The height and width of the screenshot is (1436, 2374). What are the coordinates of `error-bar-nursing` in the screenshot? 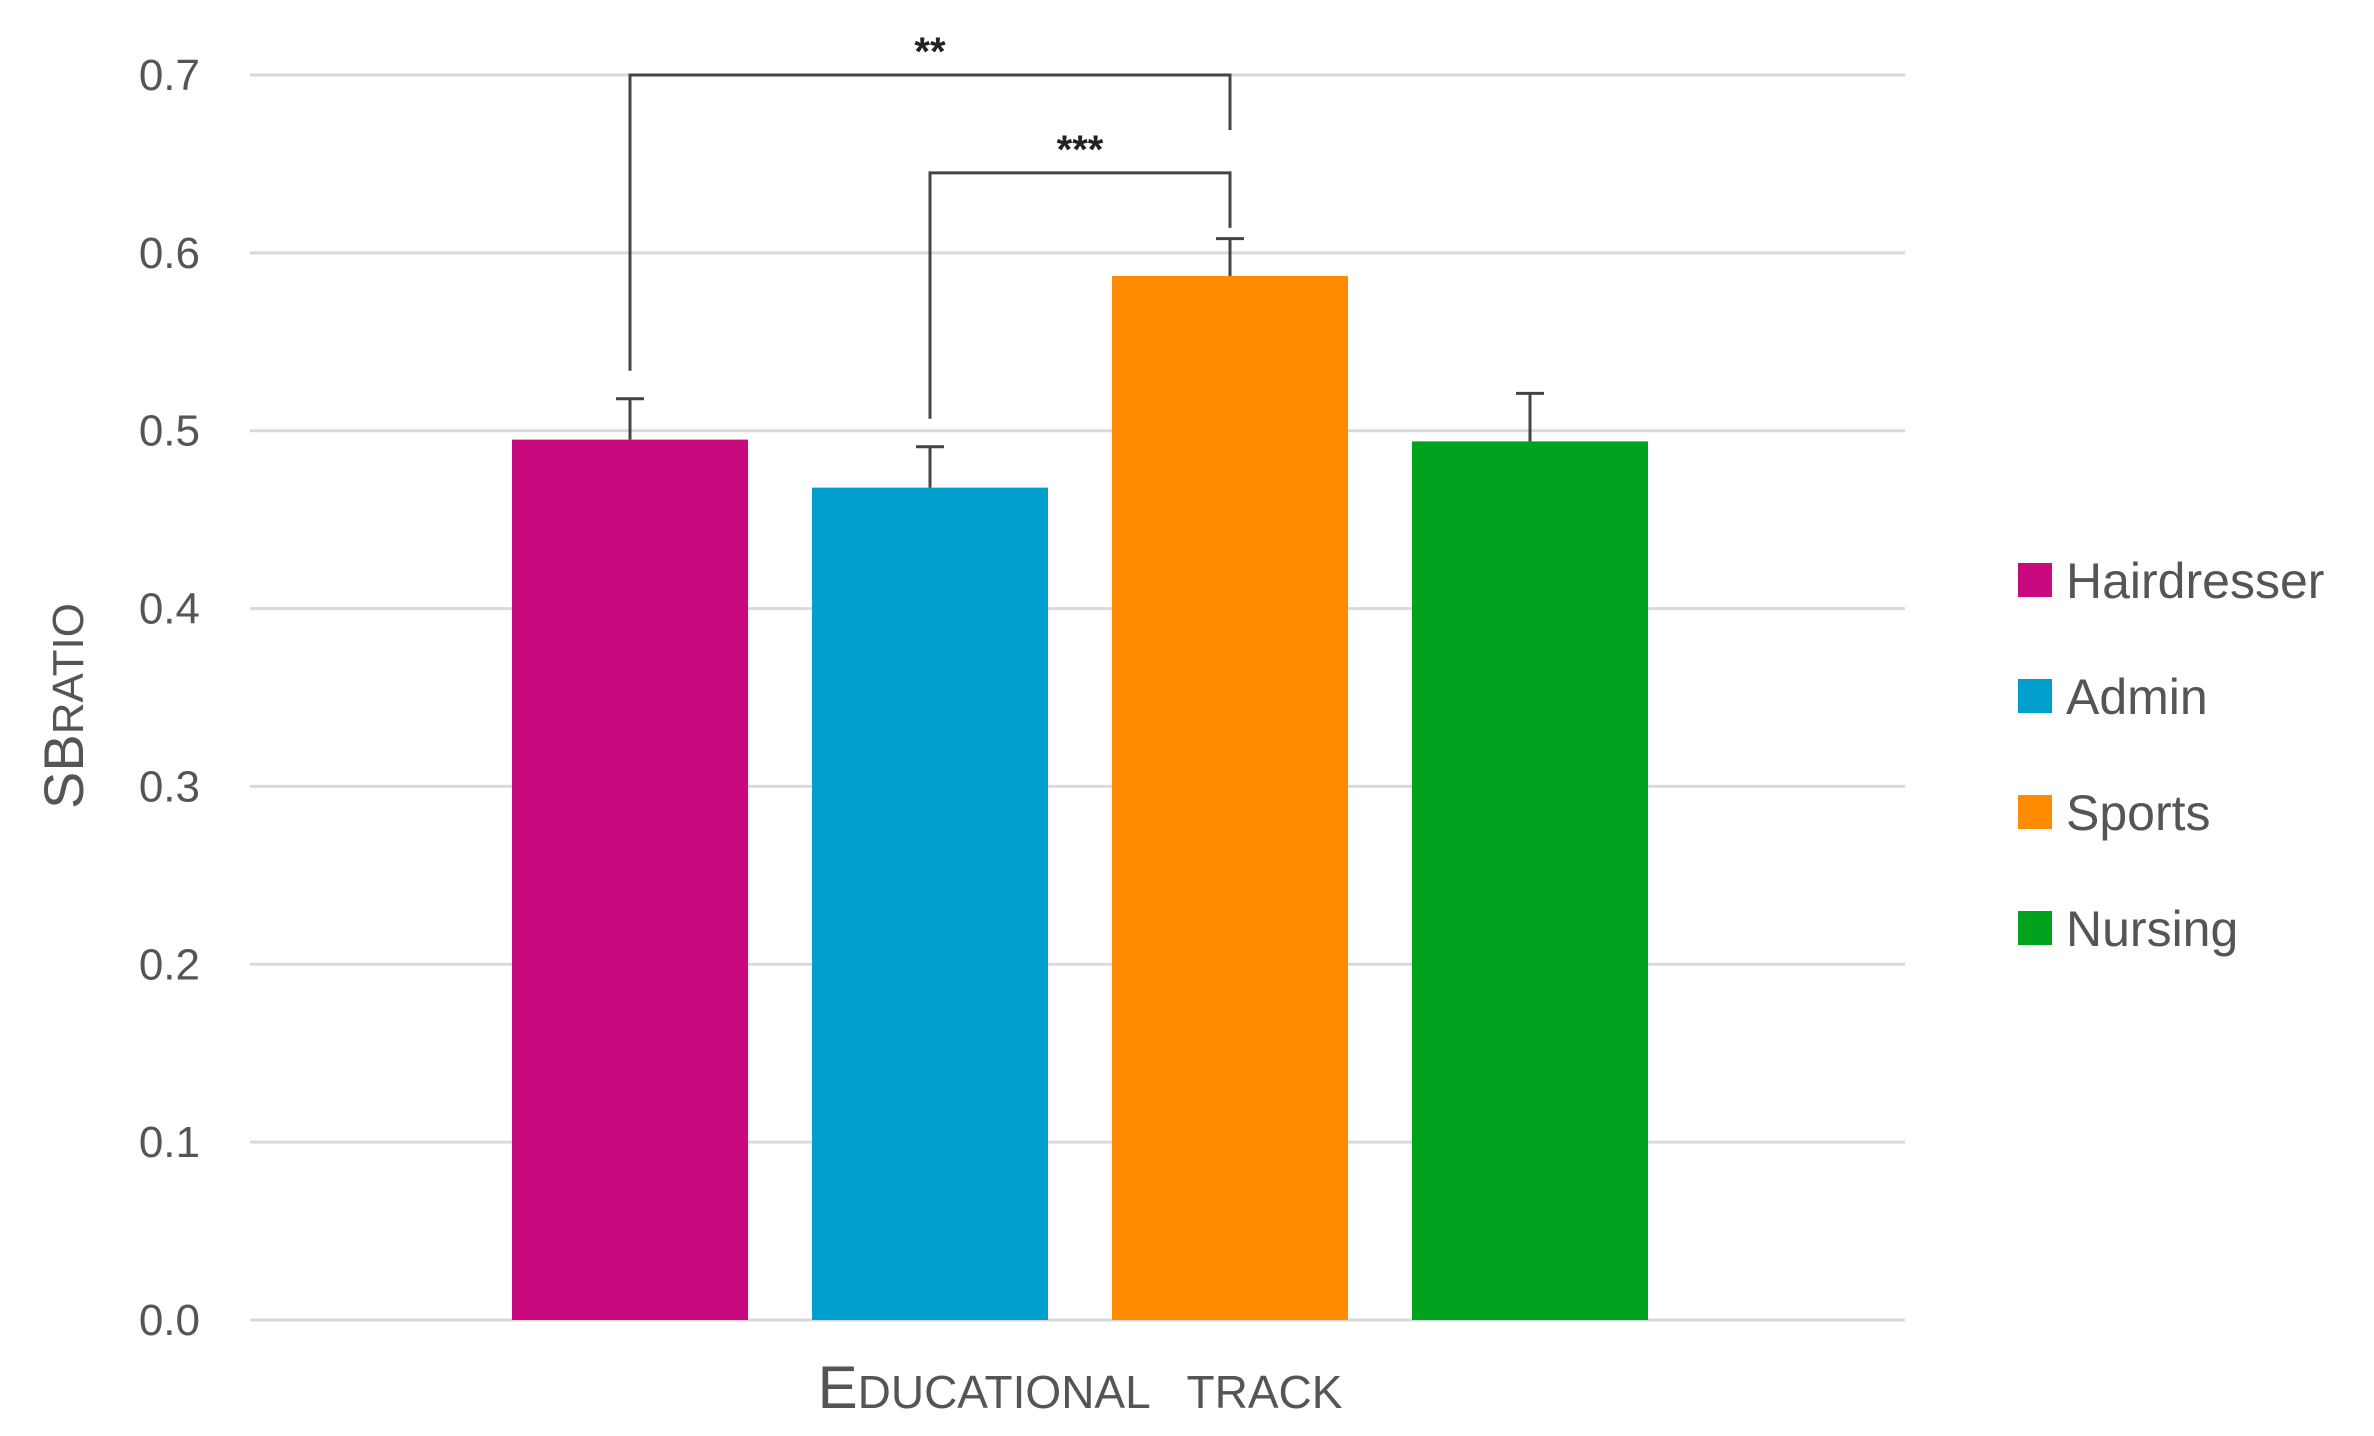 It's located at (1530, 416).